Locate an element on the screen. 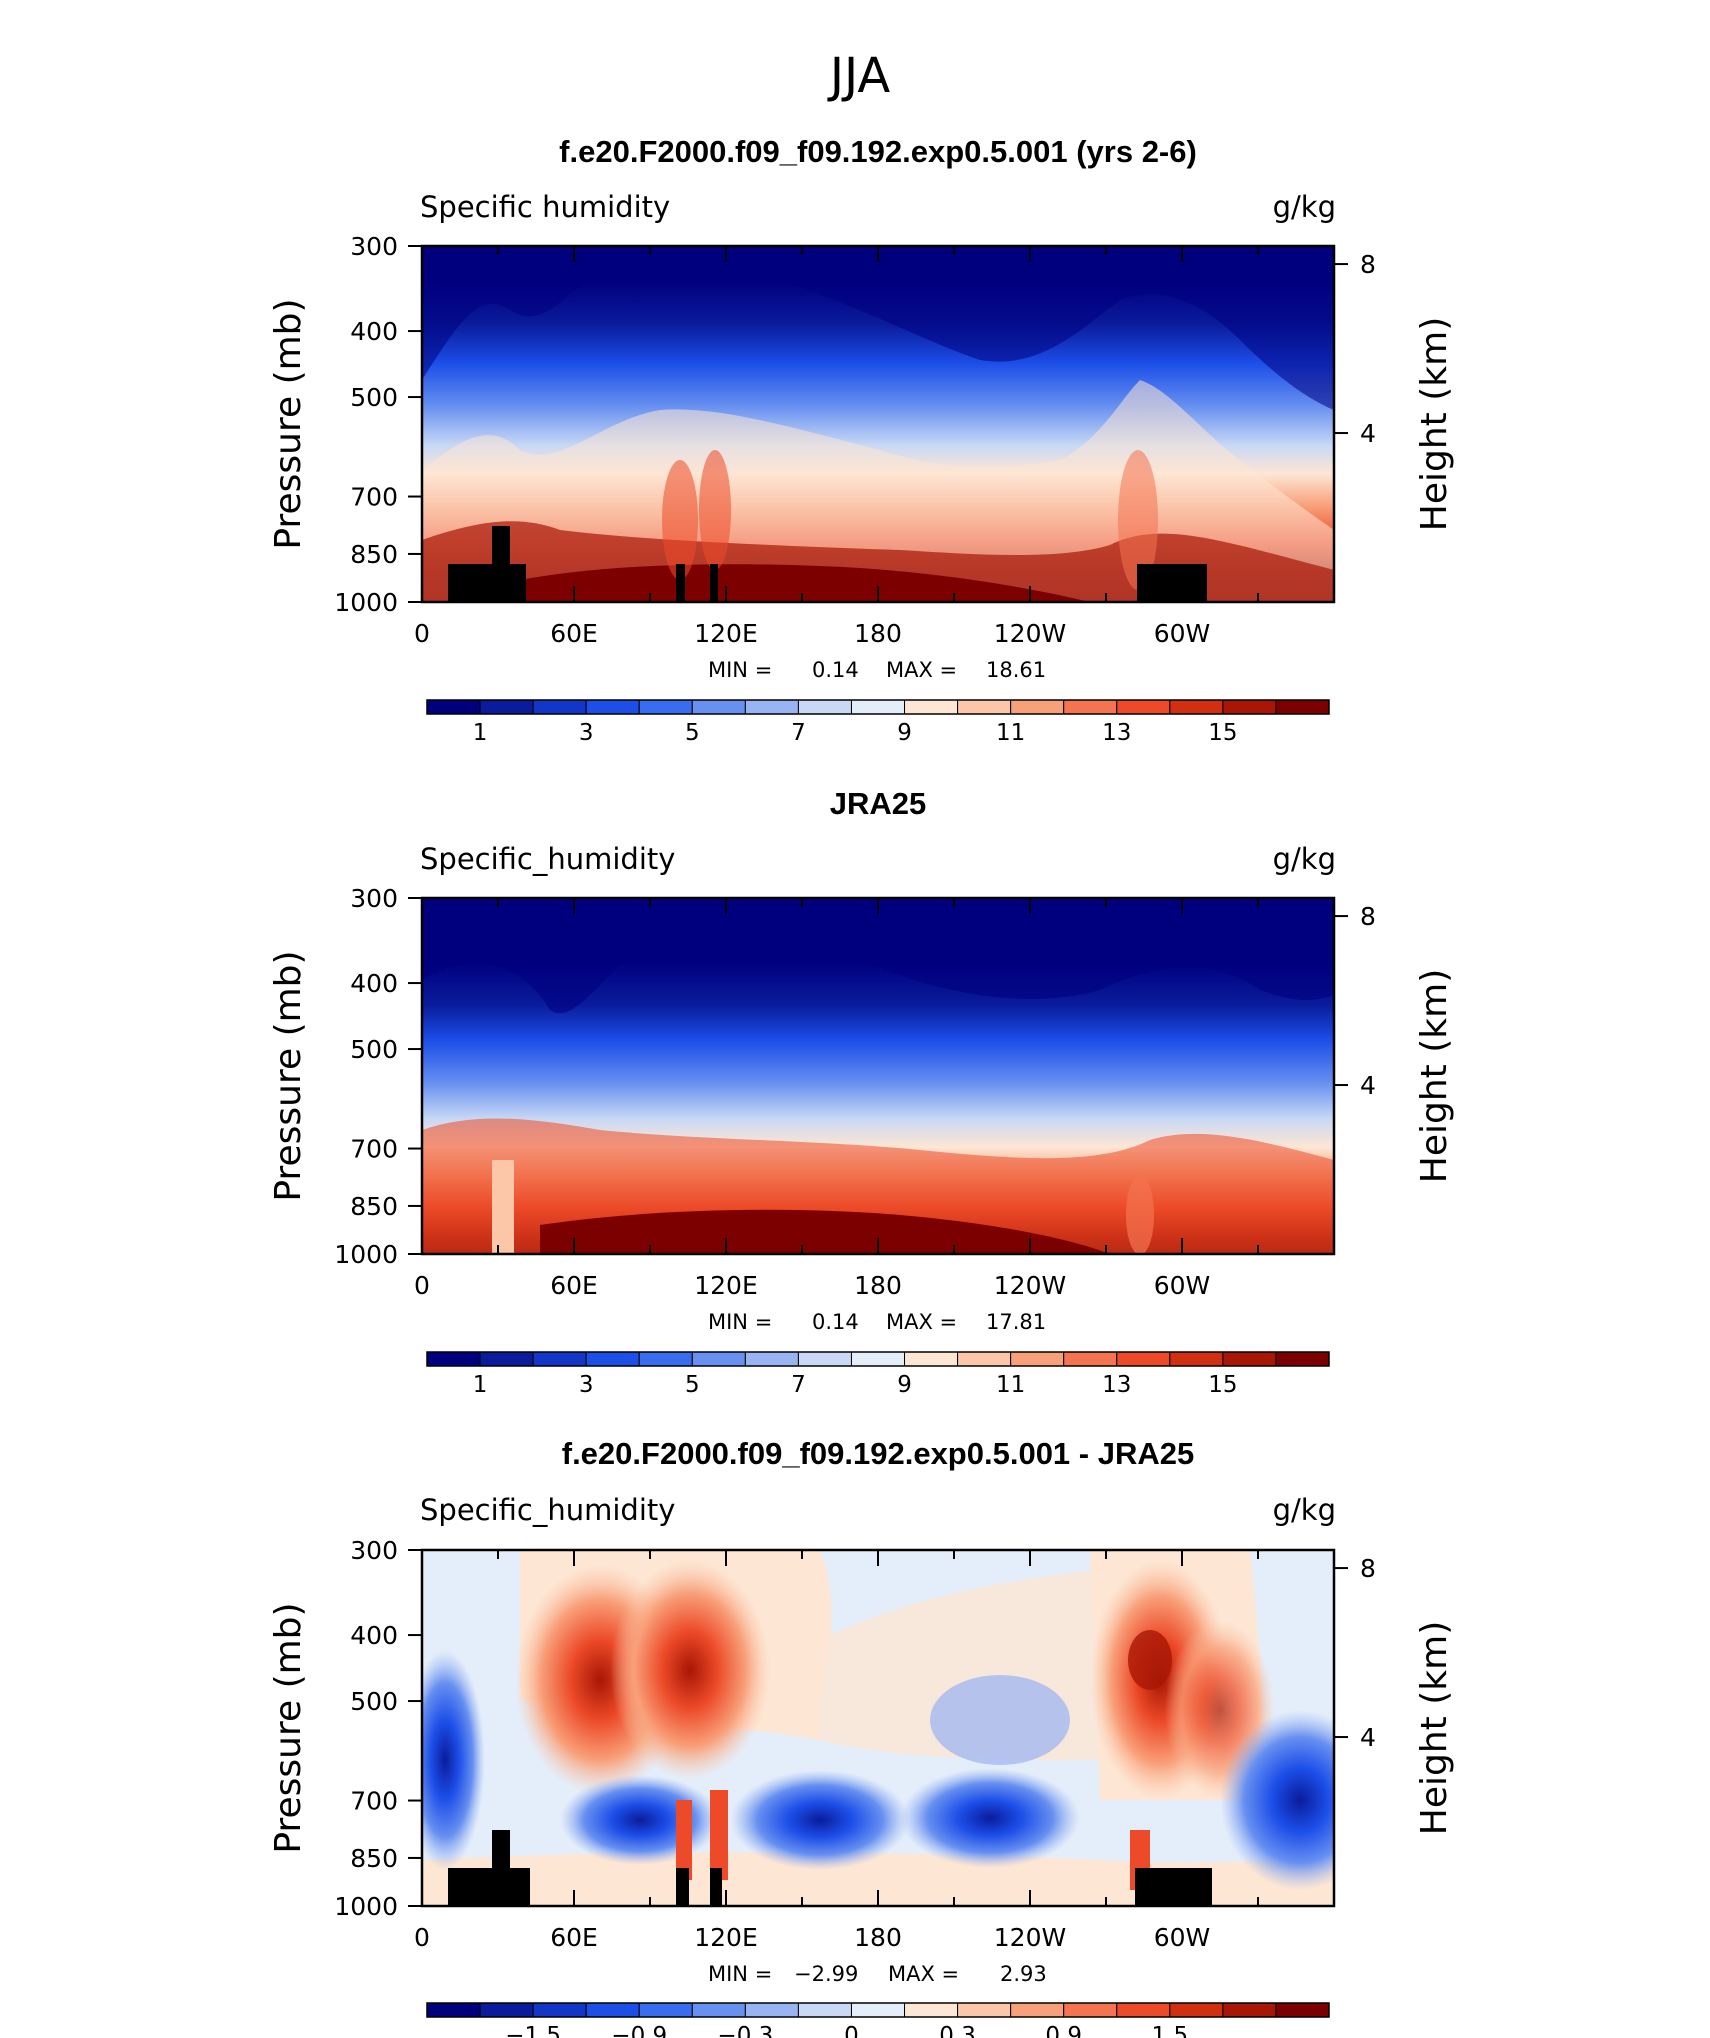 This screenshot has height=2038, width=1710. colorbar-label: 5 is located at coordinates (692, 733).